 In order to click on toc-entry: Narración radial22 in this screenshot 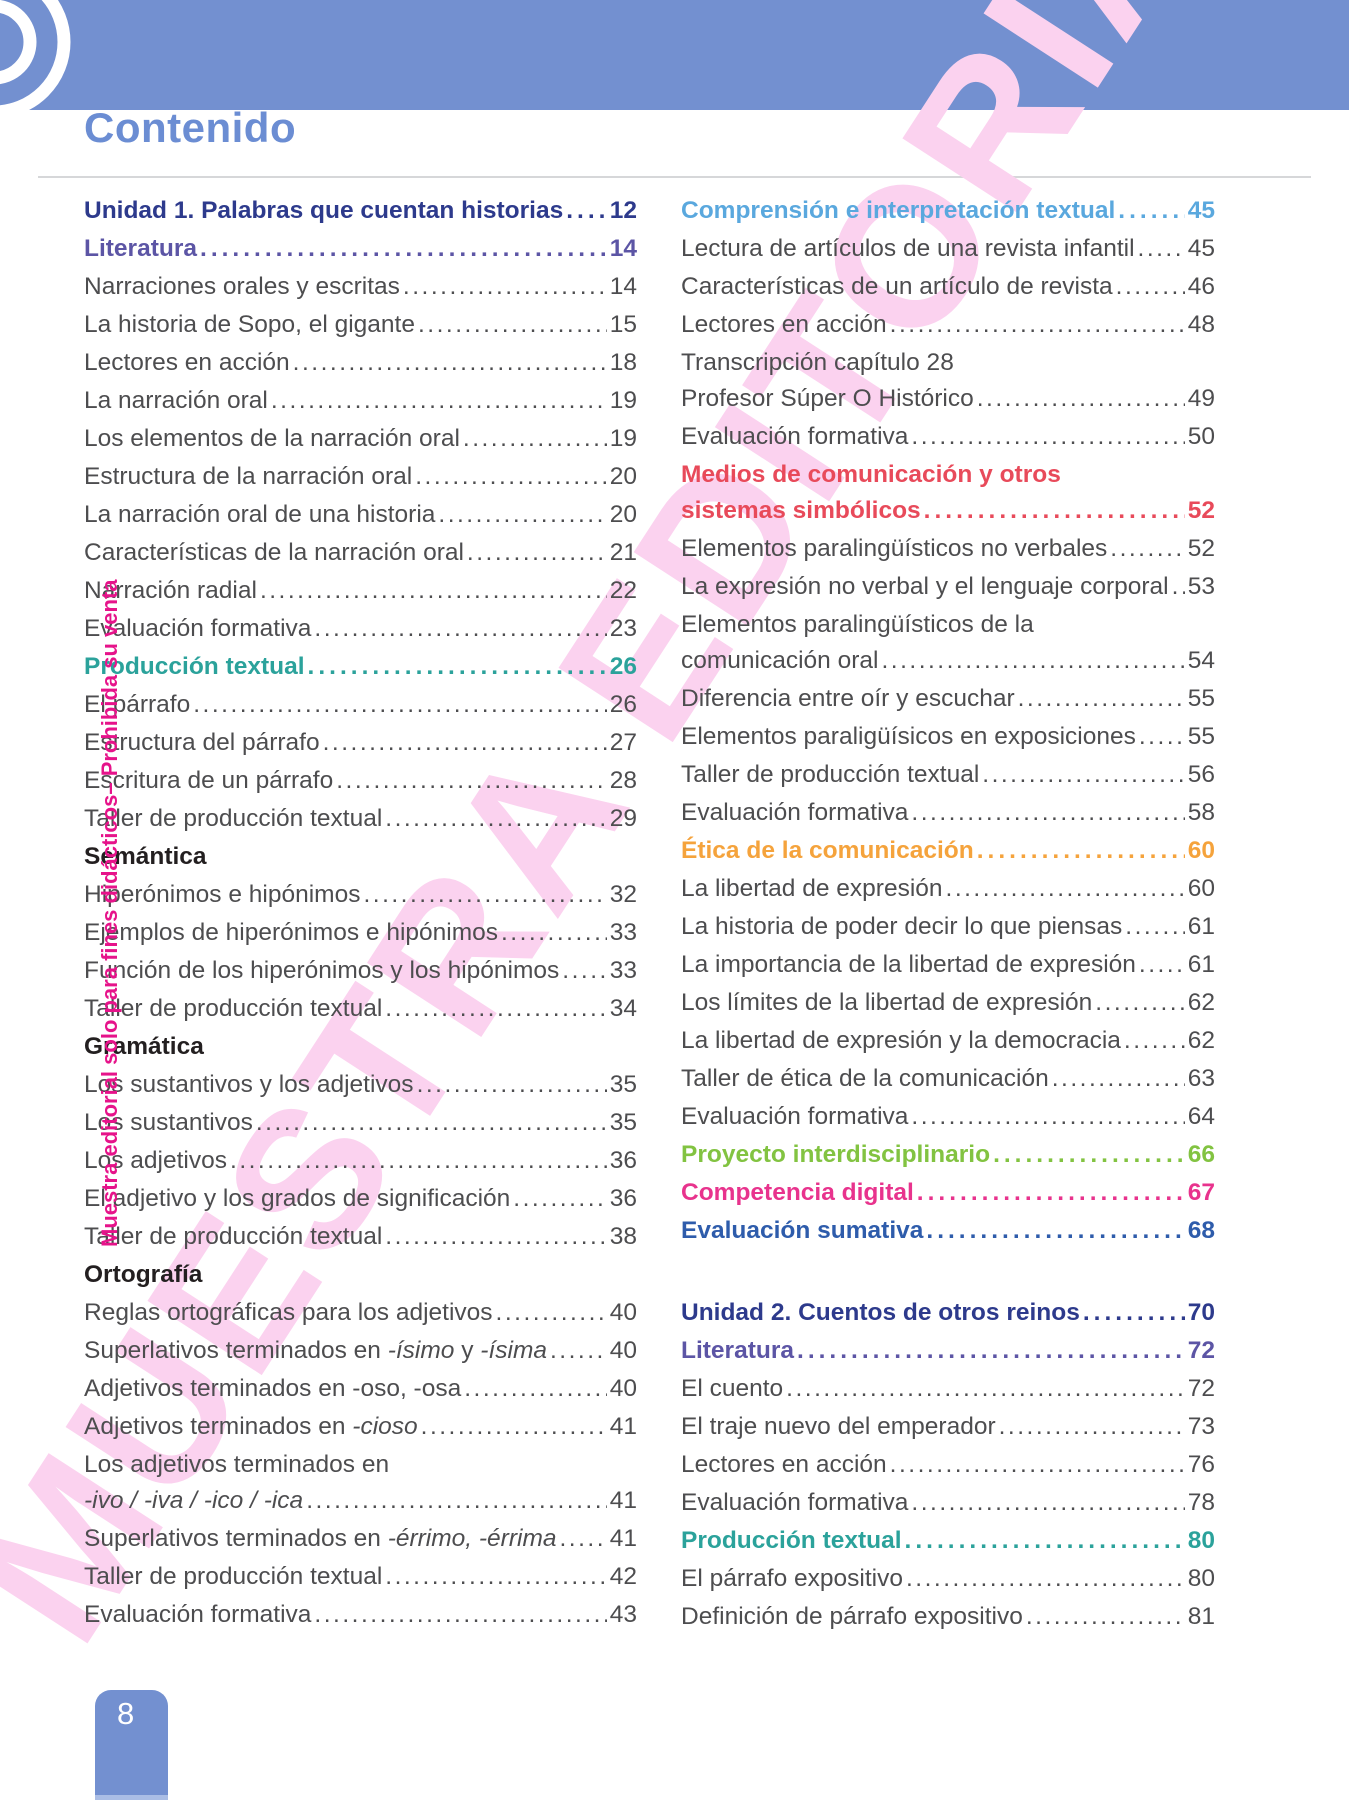, I will do `click(360, 591)`.